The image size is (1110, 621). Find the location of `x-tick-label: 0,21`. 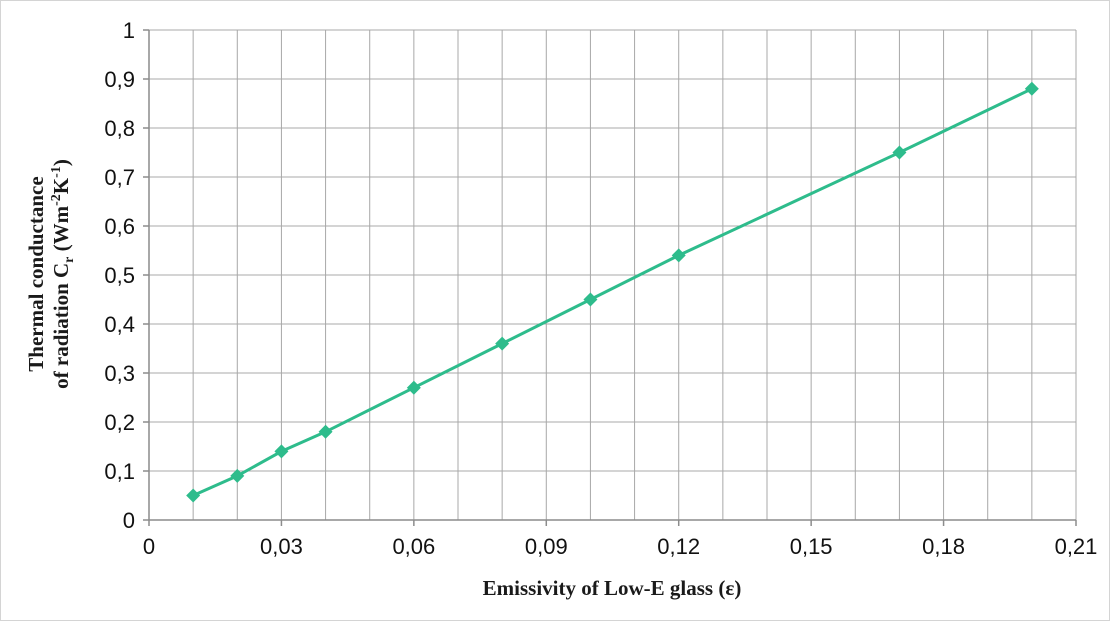

x-tick-label: 0,21 is located at coordinates (1076, 546).